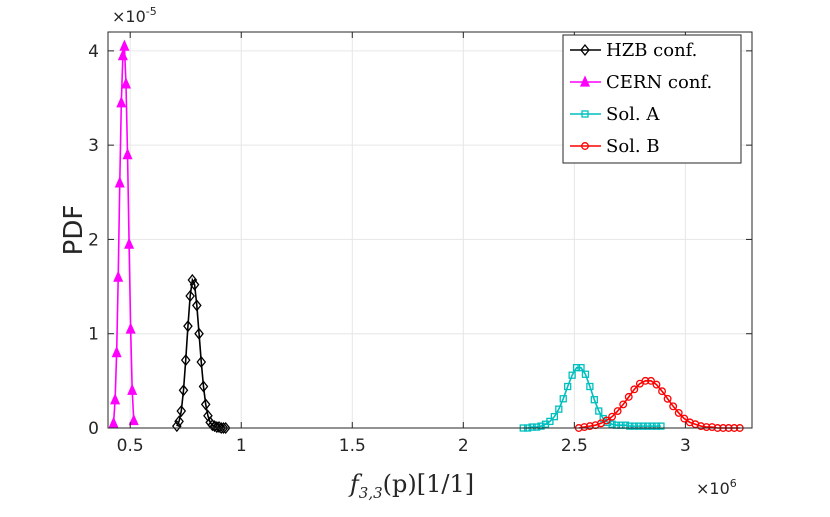 The image size is (830, 517). I want to click on x-tick-label: 2, so click(463, 446).